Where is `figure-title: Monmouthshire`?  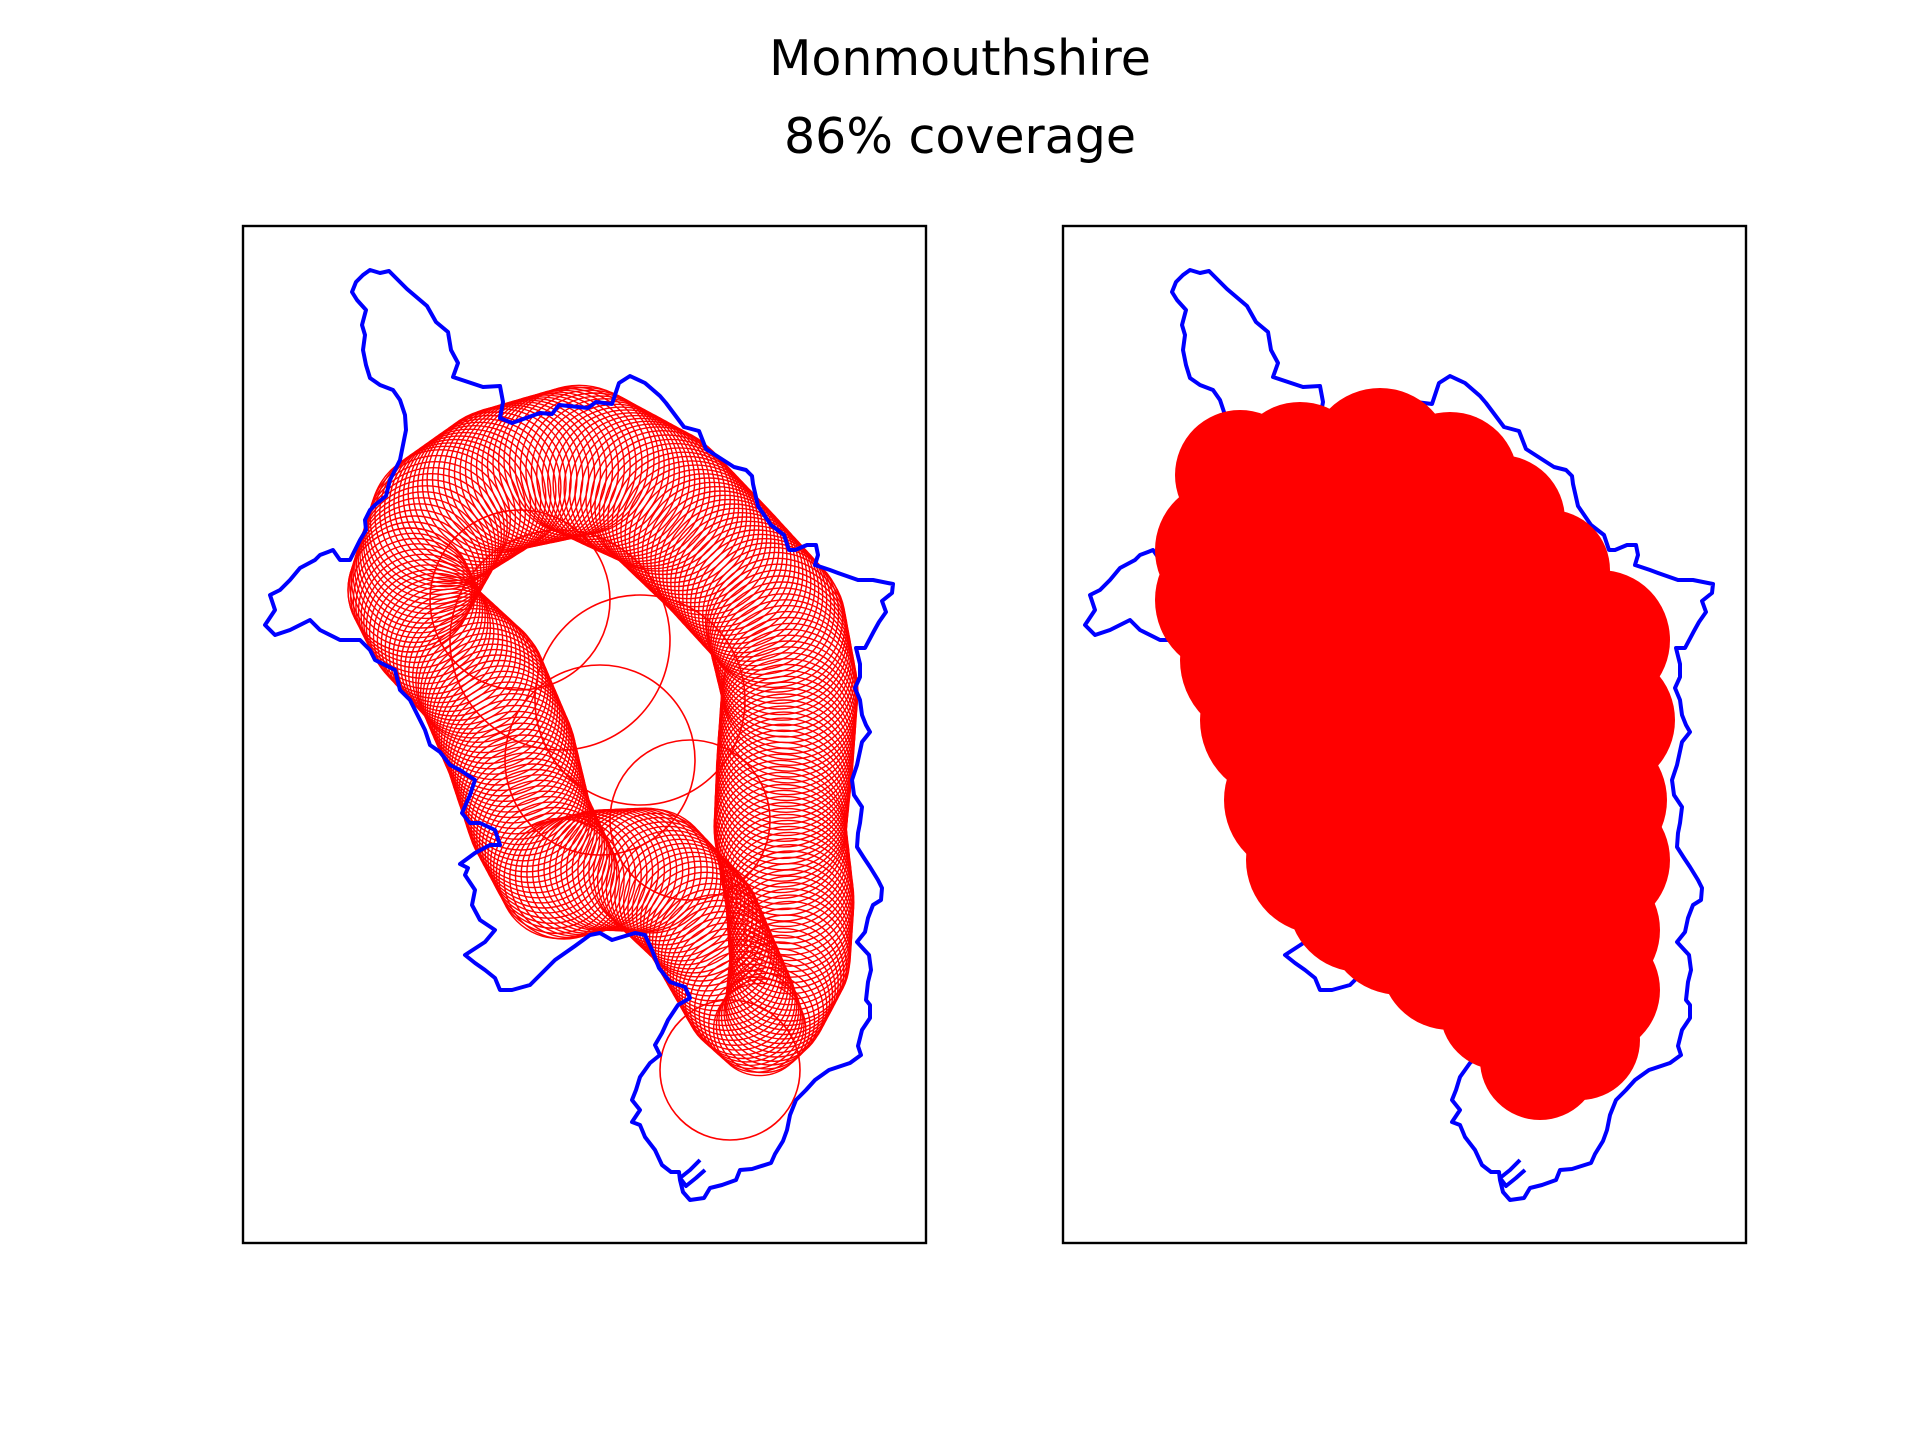
figure-title: Monmouthshire is located at coordinates (960, 58).